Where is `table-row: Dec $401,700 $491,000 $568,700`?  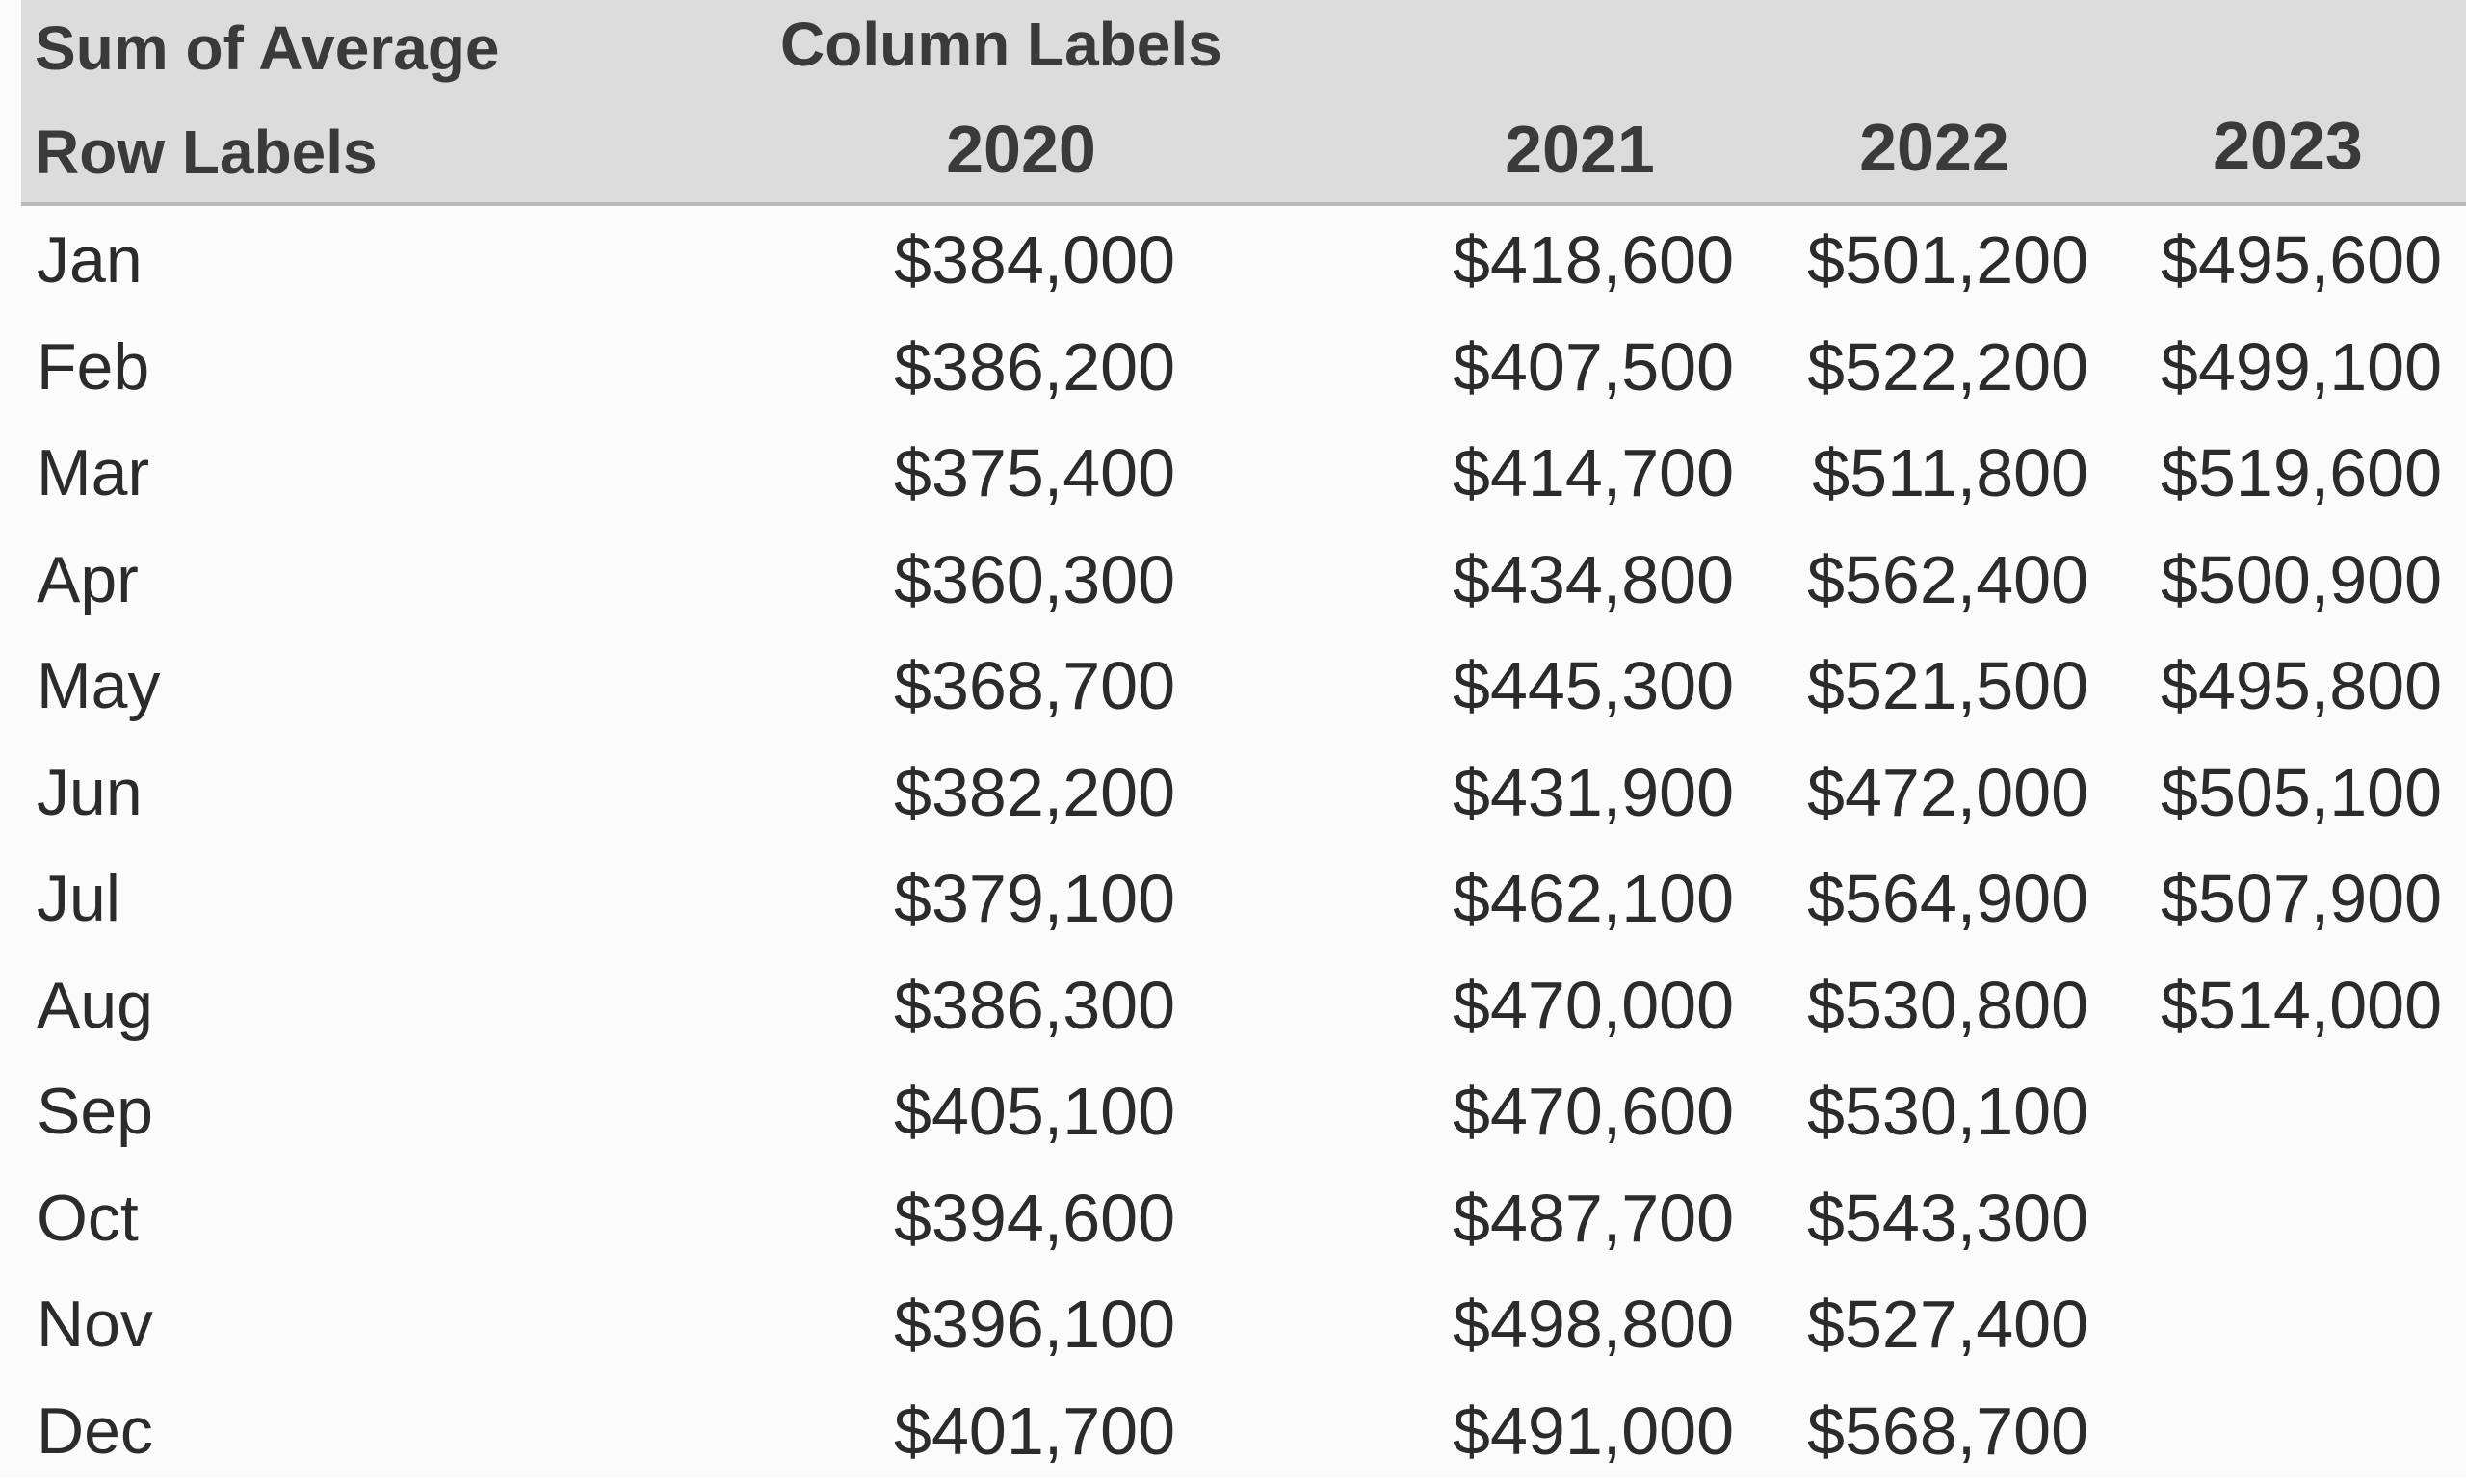
table-row: Dec $401,700 $491,000 $568,700 is located at coordinates (1233, 1431).